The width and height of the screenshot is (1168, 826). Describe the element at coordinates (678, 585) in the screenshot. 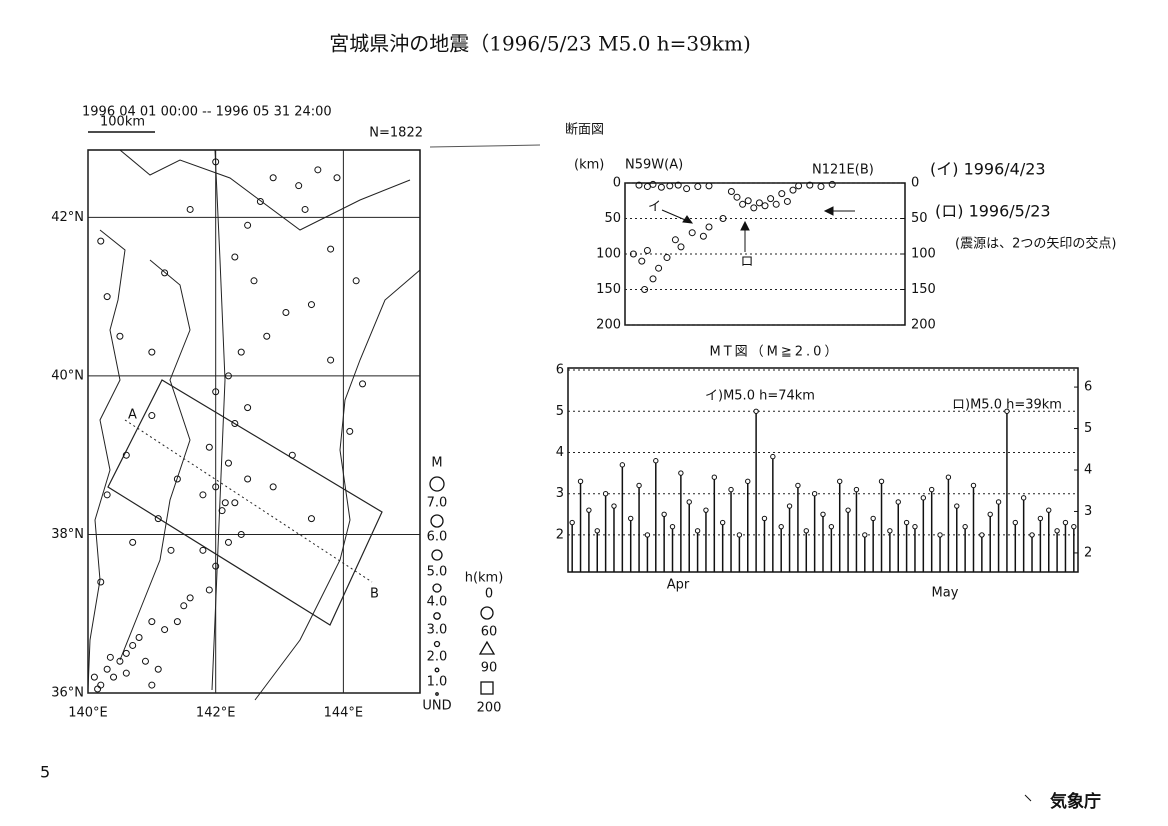

I see `x-category: Apr` at that location.